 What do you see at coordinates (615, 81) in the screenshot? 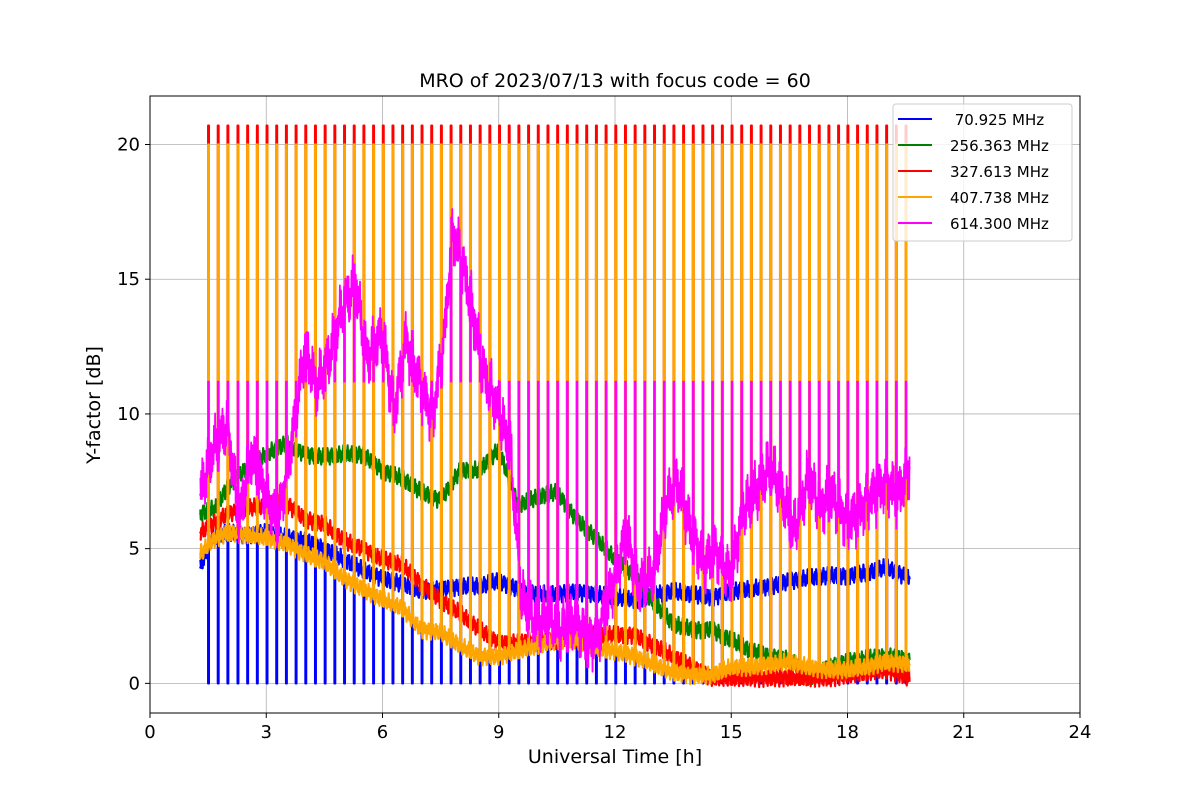
I see `chart-title: MRO of 2023/07/13 with focus code = 60` at bounding box center [615, 81].